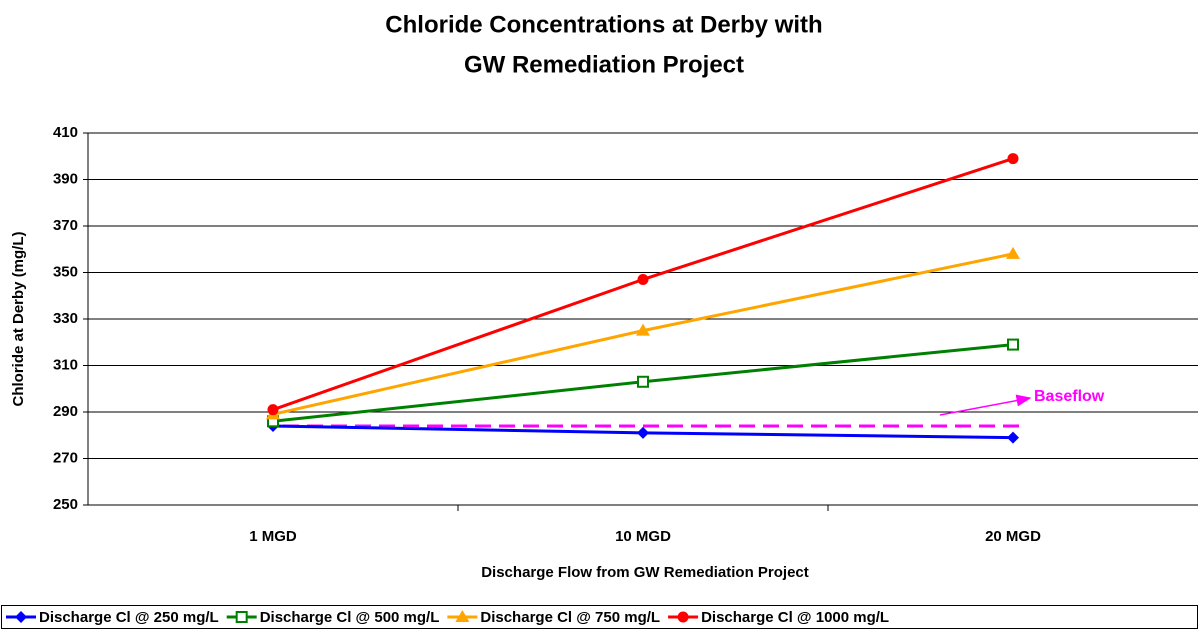  Describe the element at coordinates (350, 617) in the screenshot. I see `legend-label: Discharge Cl @ 500 mg/L` at that location.